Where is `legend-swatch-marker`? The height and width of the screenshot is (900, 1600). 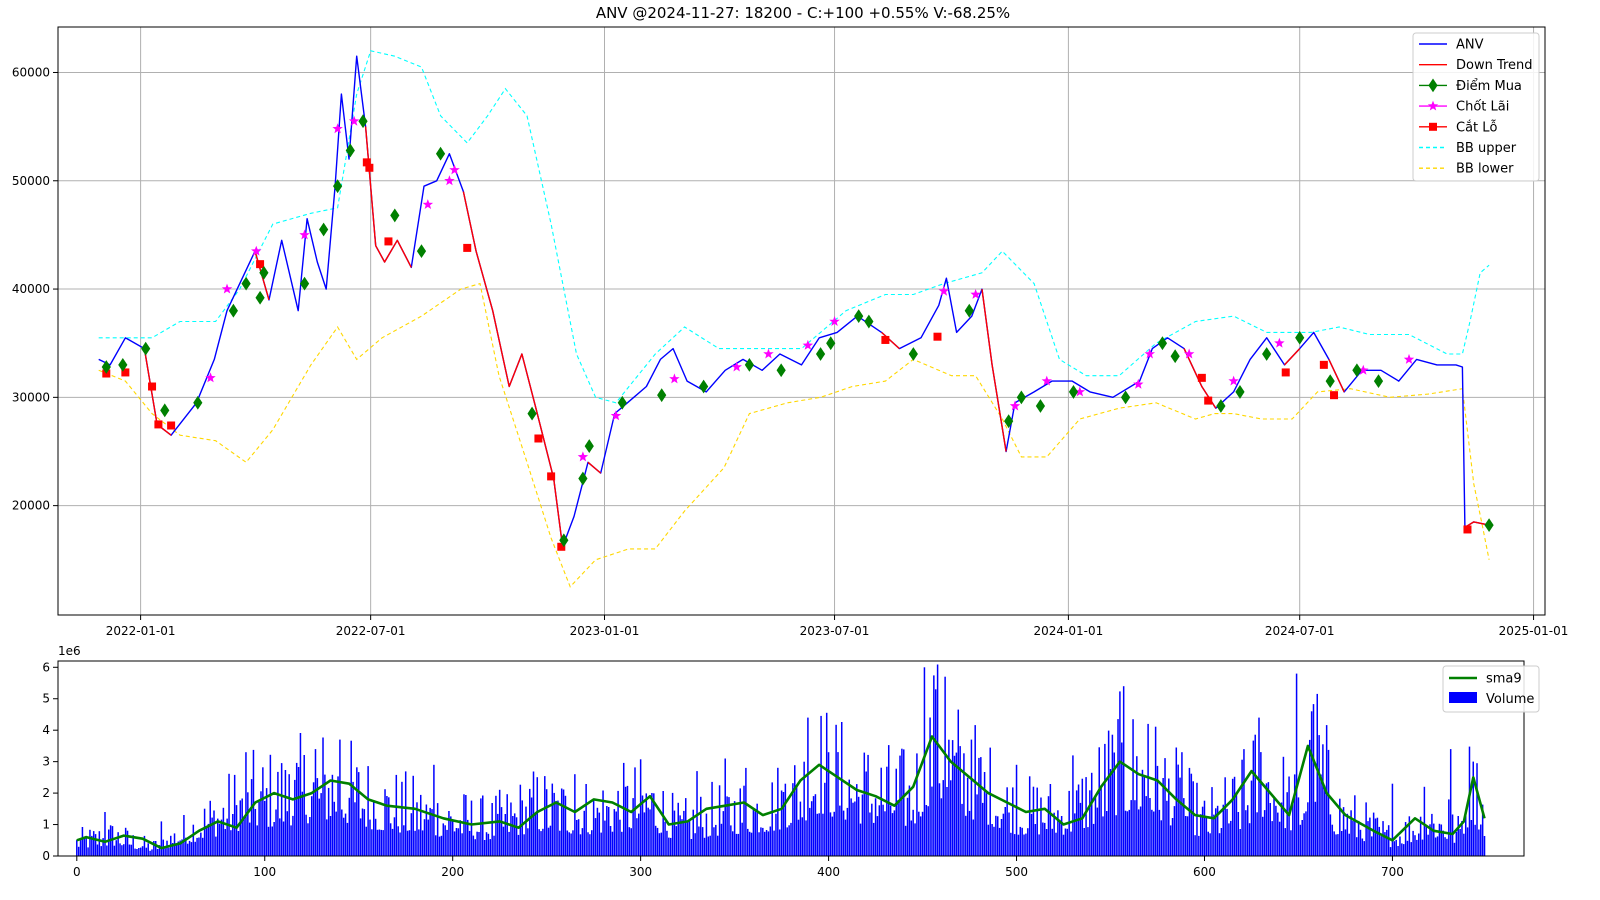 legend-swatch-marker is located at coordinates (1433, 105).